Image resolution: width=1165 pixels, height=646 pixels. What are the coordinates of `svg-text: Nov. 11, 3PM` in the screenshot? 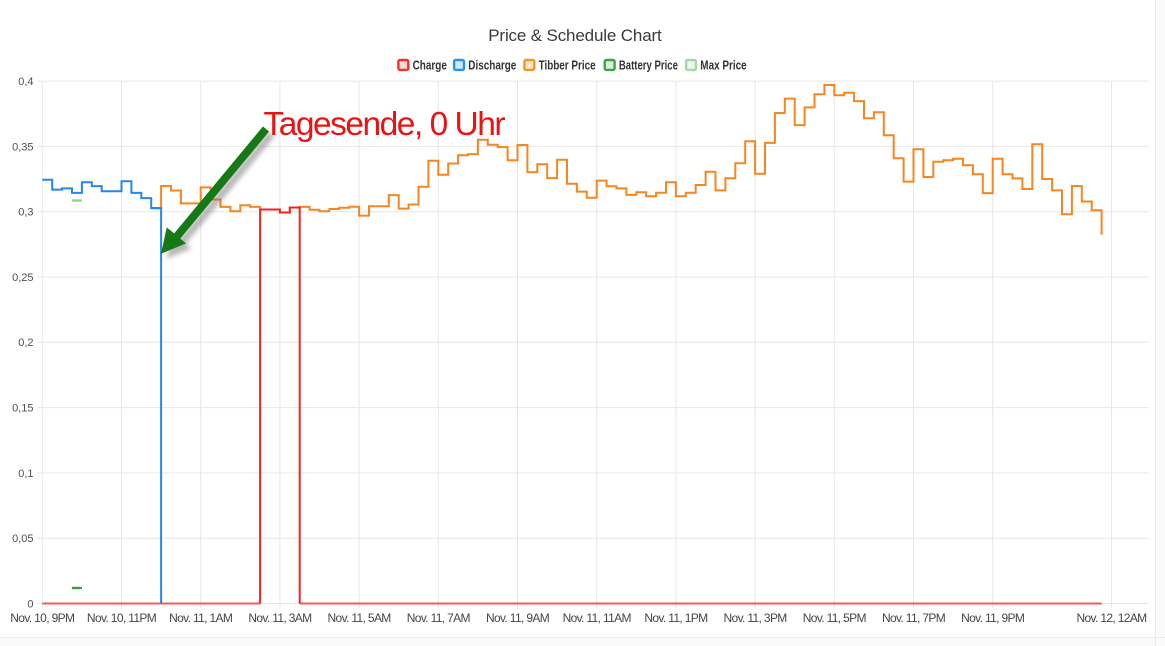 It's located at (756, 618).